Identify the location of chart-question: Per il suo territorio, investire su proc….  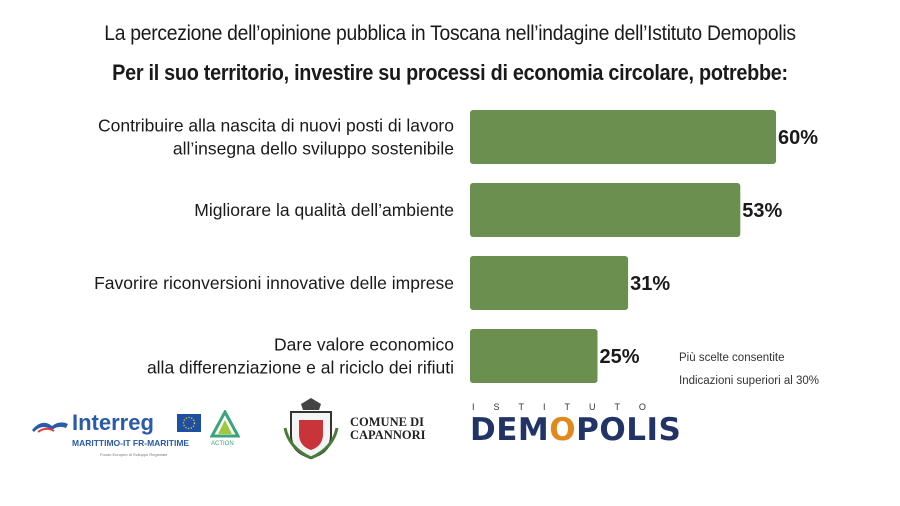
(450, 72).